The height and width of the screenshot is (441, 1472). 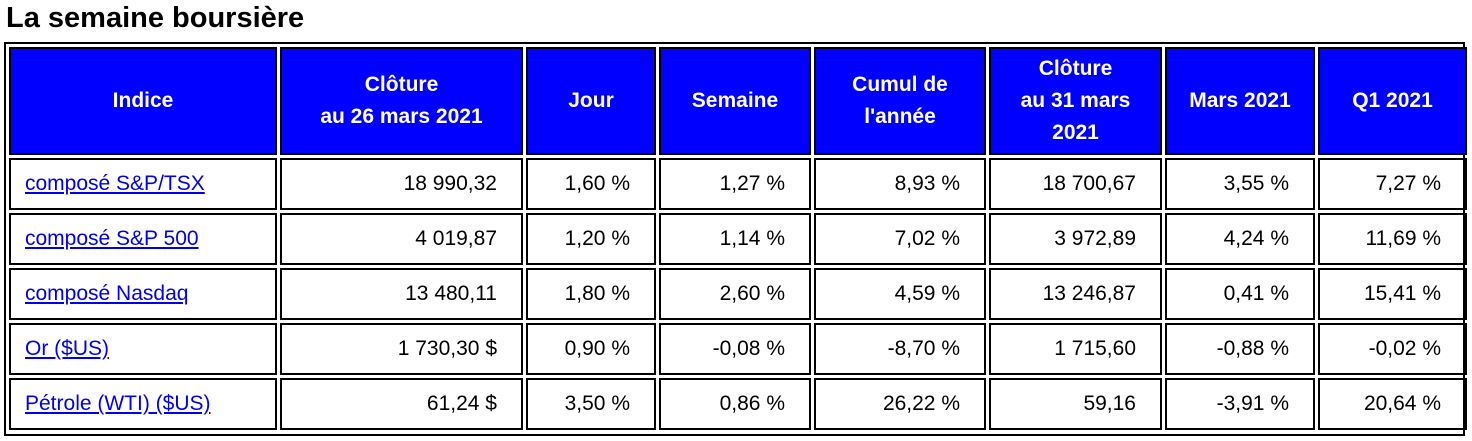 What do you see at coordinates (591, 239) in the screenshot?
I see `jour-cell: 1,20 %` at bounding box center [591, 239].